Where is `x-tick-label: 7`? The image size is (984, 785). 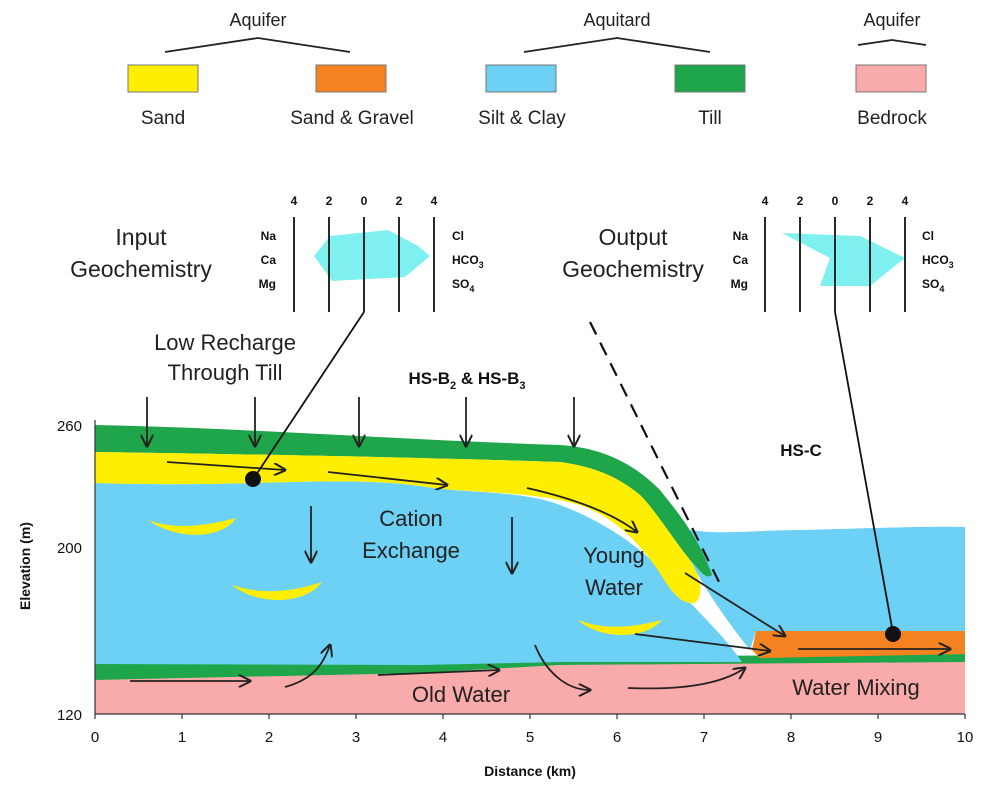 x-tick-label: 7 is located at coordinates (704, 737).